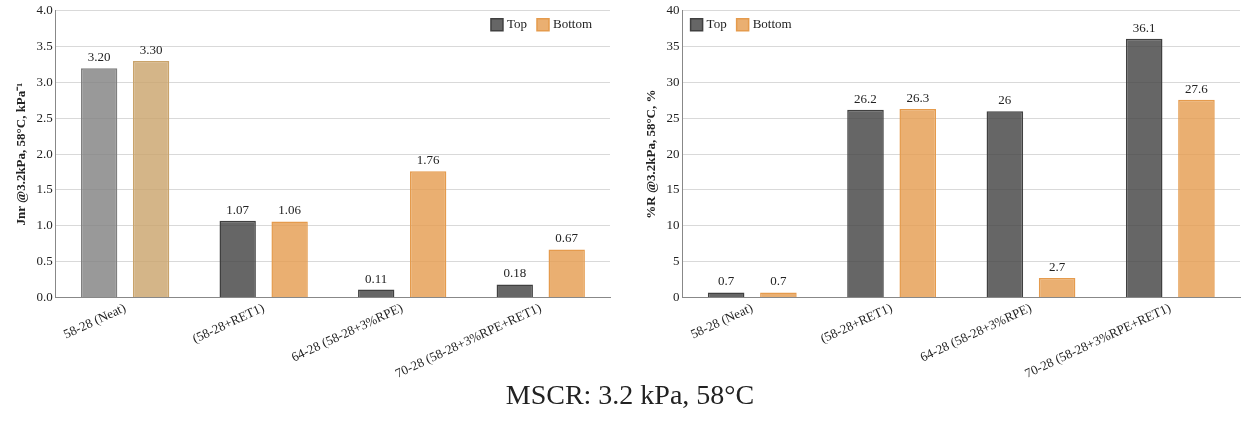 The image size is (1260, 439). Describe the element at coordinates (1057, 267) in the screenshot. I see `data-label: 2.7` at that location.